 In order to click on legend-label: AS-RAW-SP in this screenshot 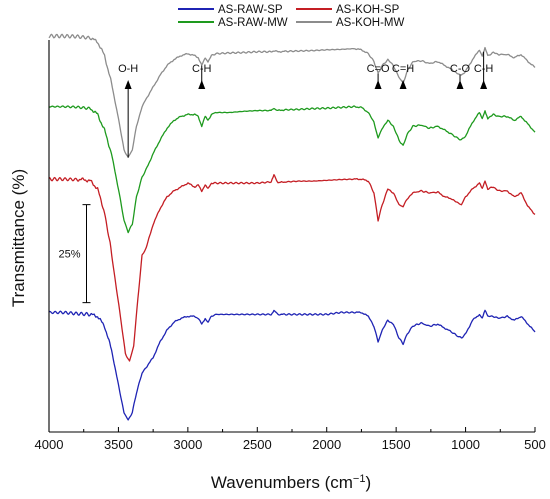, I will do `click(250, 10)`.